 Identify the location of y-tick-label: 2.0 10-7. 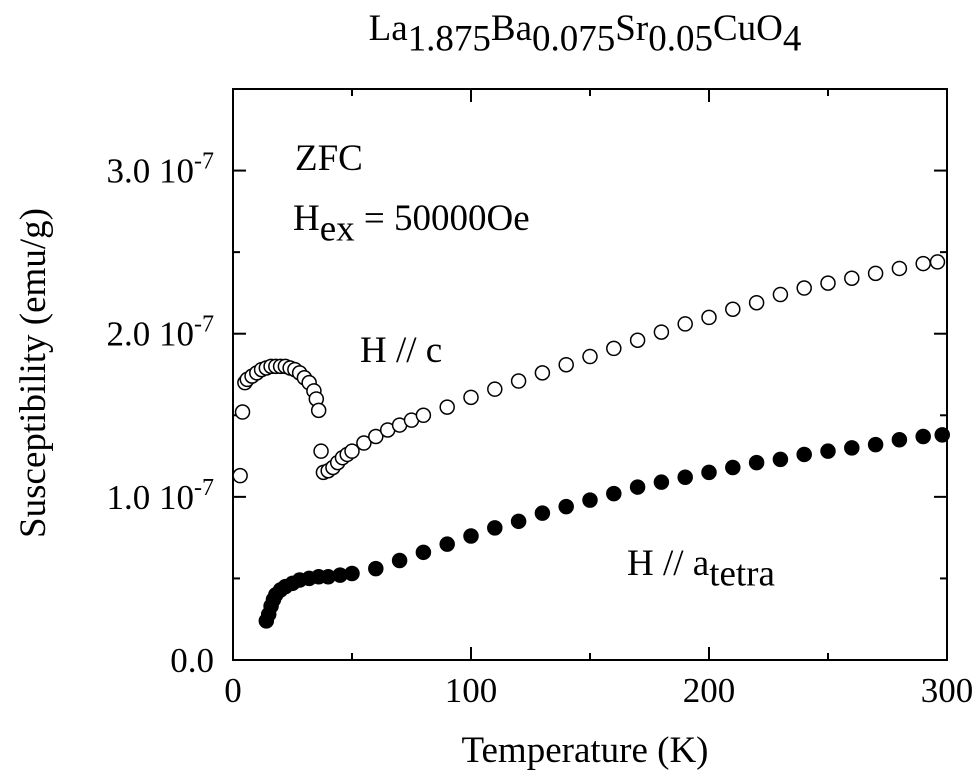
(161, 333).